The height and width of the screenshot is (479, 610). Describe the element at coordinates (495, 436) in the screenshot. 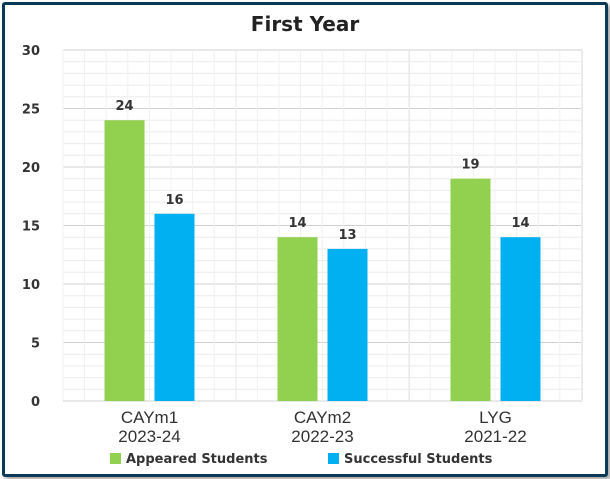

I see `x-tick-label: 2021-22` at that location.